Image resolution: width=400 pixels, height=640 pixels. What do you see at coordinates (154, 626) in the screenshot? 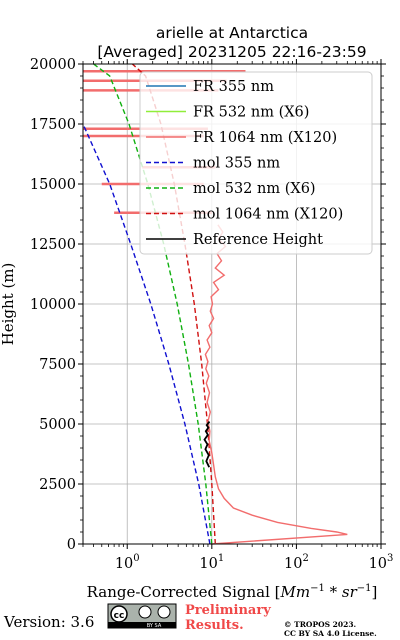
I see `cc-badge-text: BY SA` at bounding box center [154, 626].